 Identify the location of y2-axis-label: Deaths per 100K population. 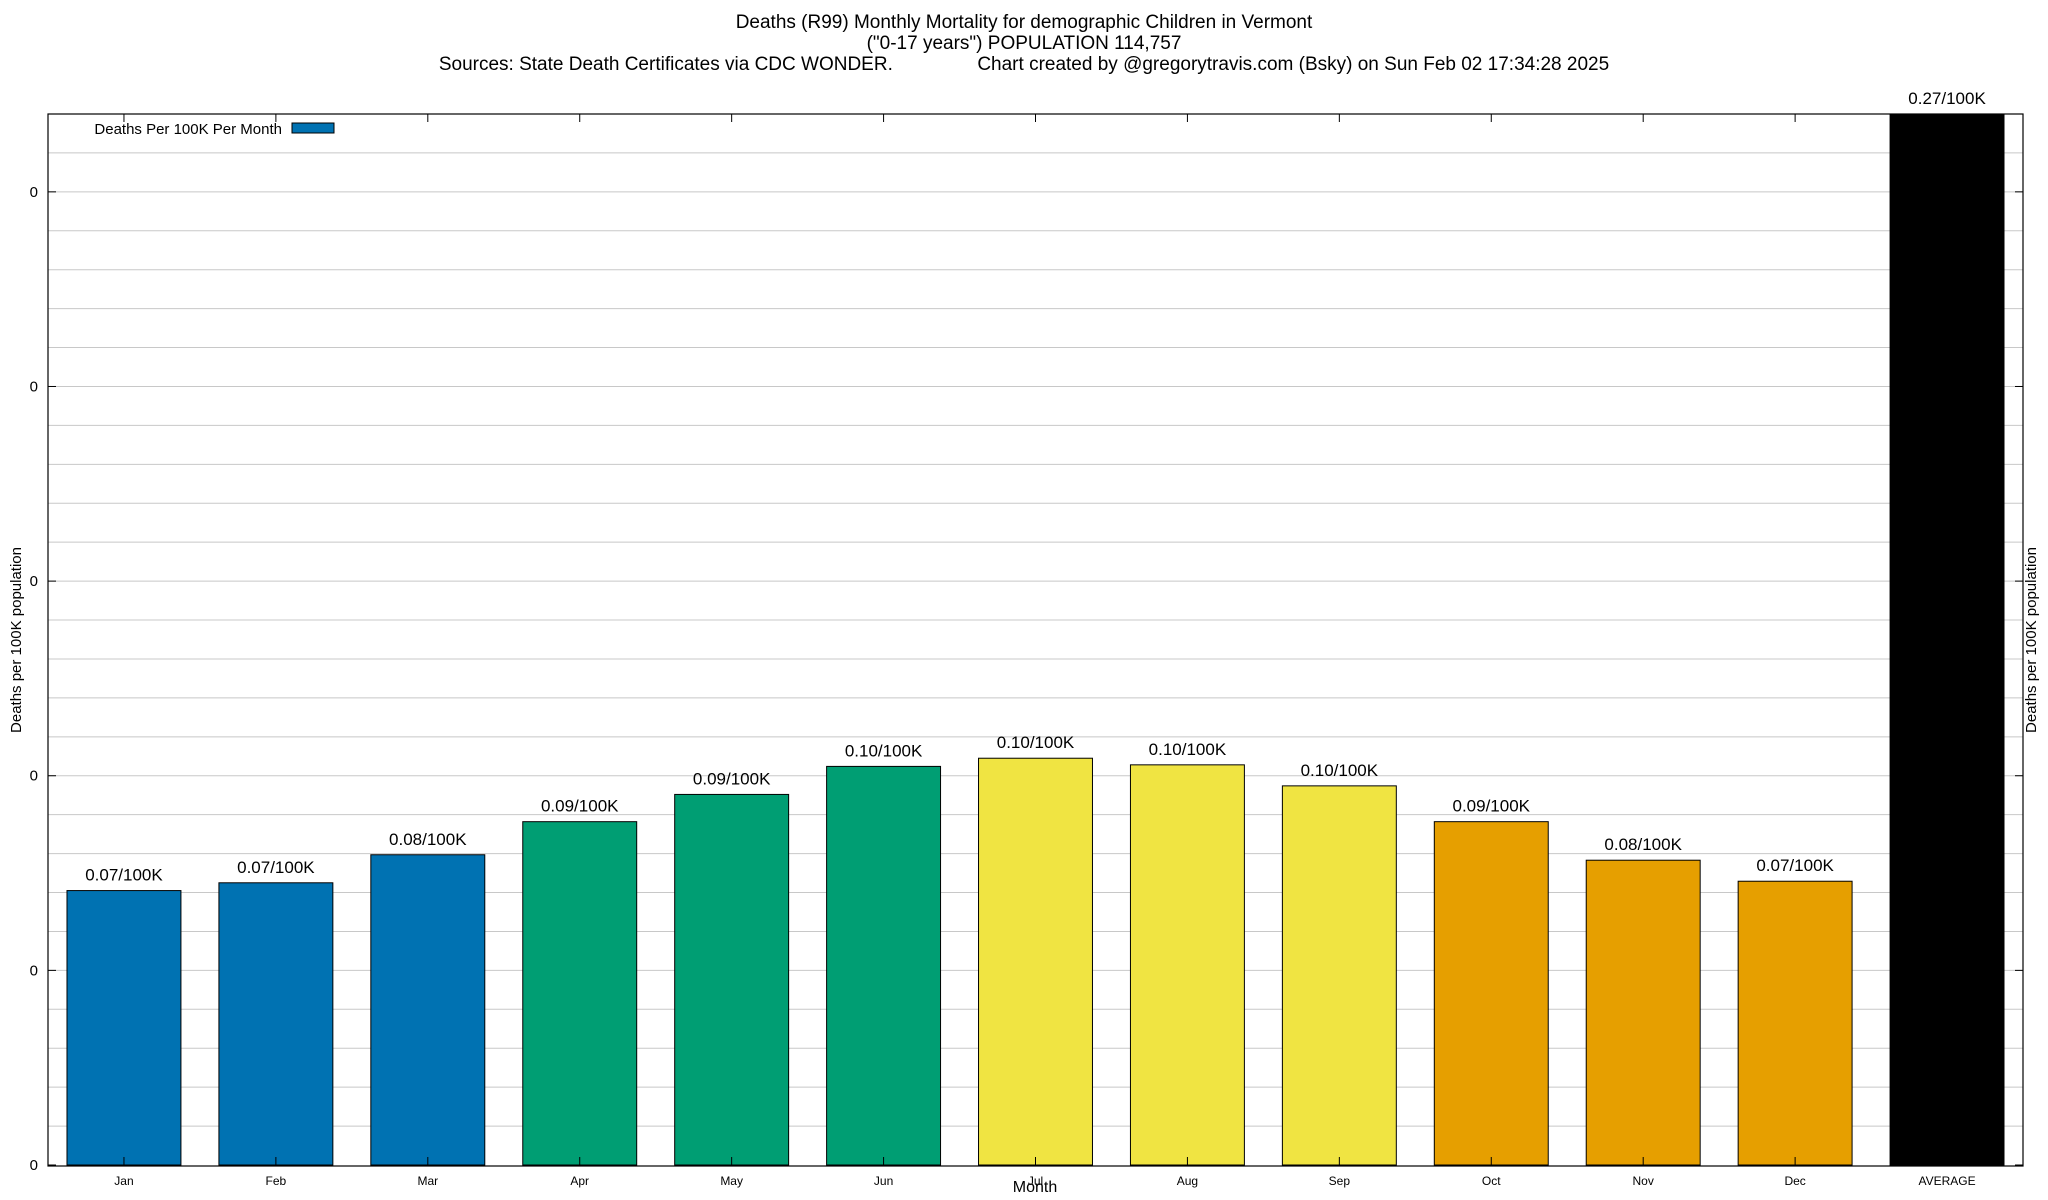
(2031, 640).